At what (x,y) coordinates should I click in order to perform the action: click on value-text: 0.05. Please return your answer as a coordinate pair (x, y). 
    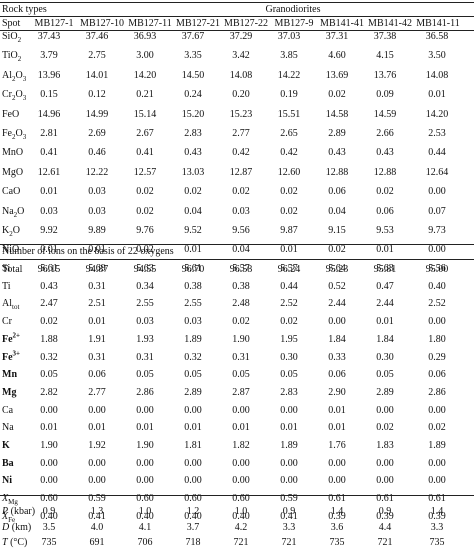
    Looking at the image, I should click on (49, 375).